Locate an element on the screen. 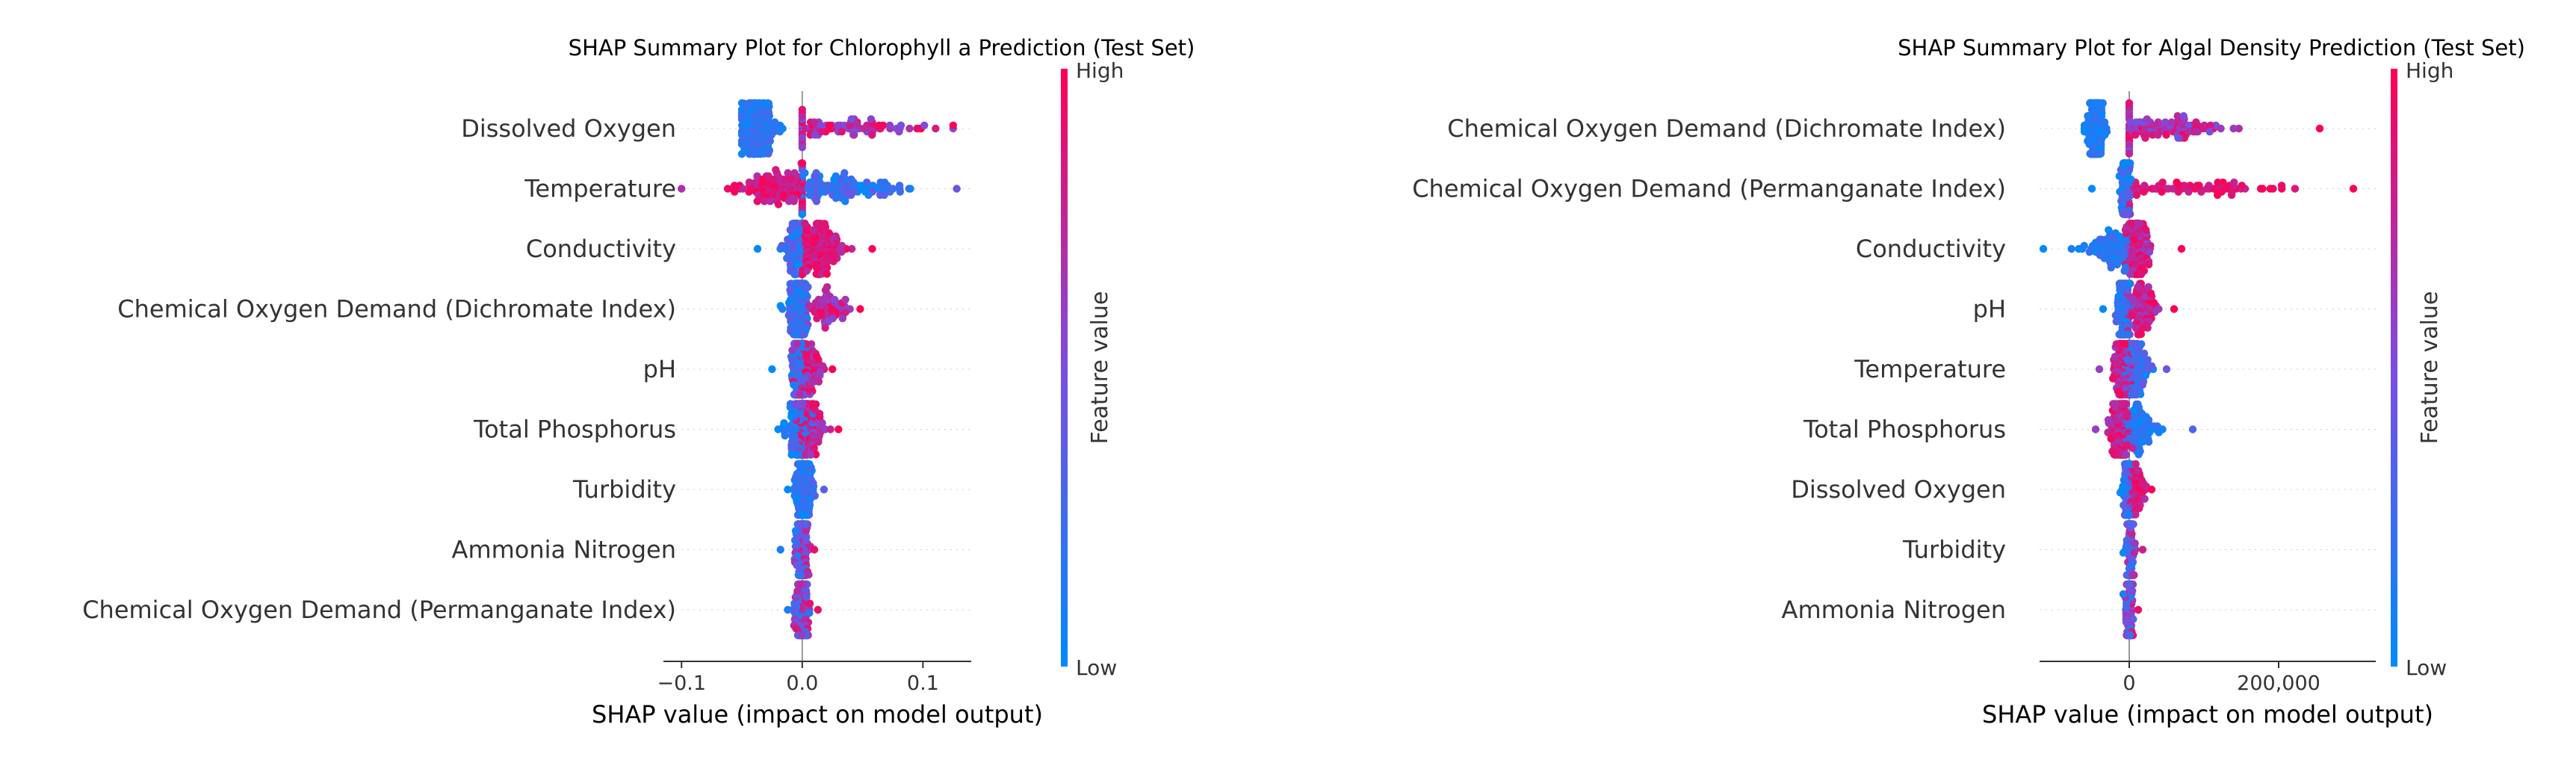 The image size is (2576, 766). feature-label: Ammonia Nitrogen is located at coordinates (564, 550).